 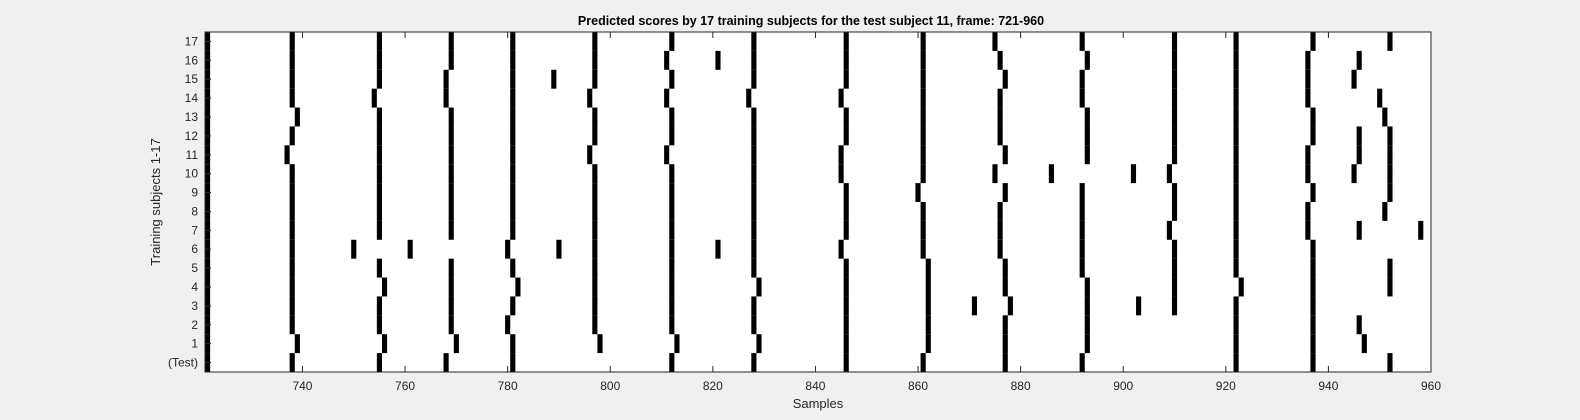 What do you see at coordinates (194, 249) in the screenshot?
I see `y-tick-label: 6` at bounding box center [194, 249].